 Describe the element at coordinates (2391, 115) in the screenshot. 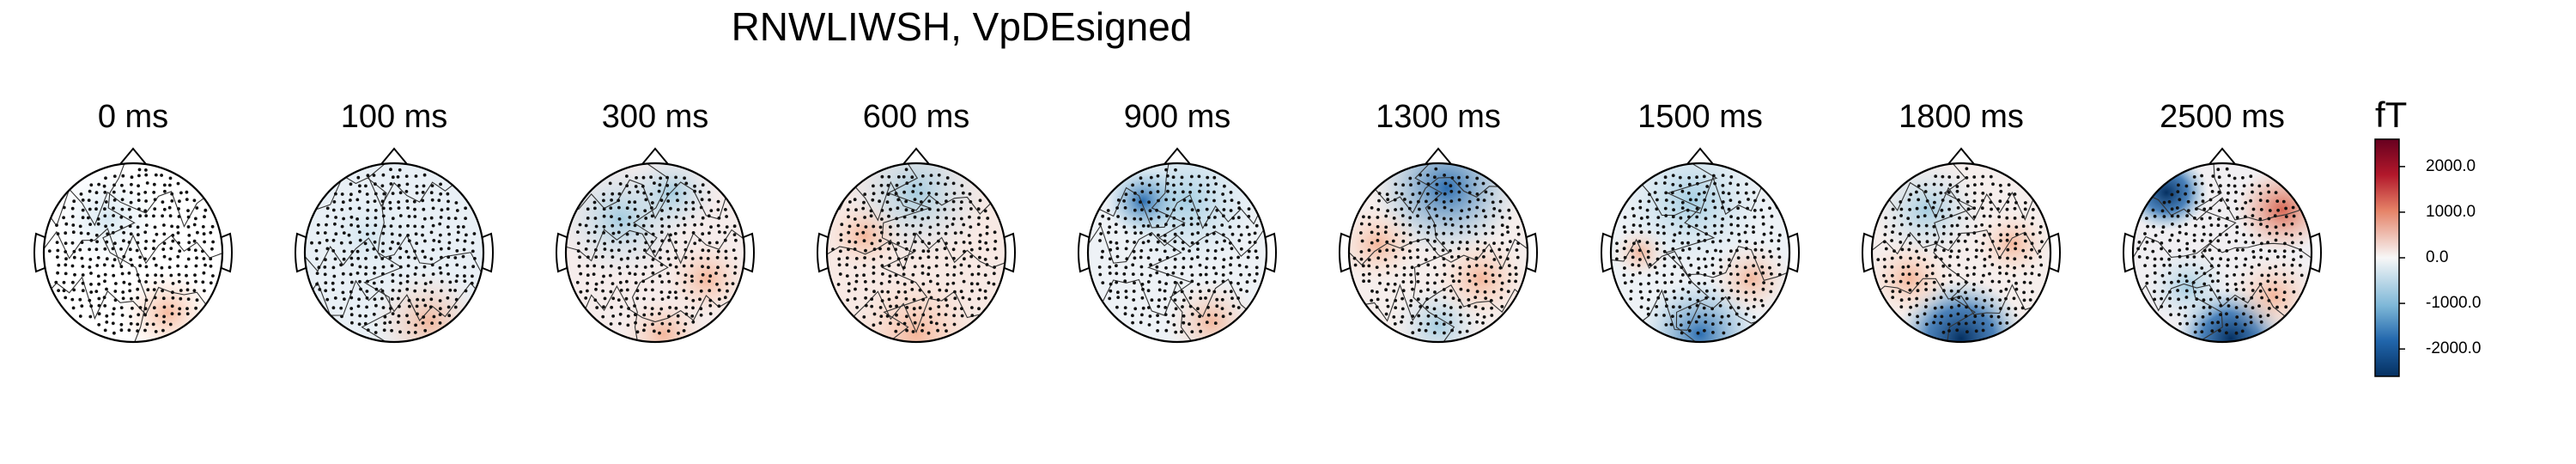

I see `colorbar-unit: fT` at that location.